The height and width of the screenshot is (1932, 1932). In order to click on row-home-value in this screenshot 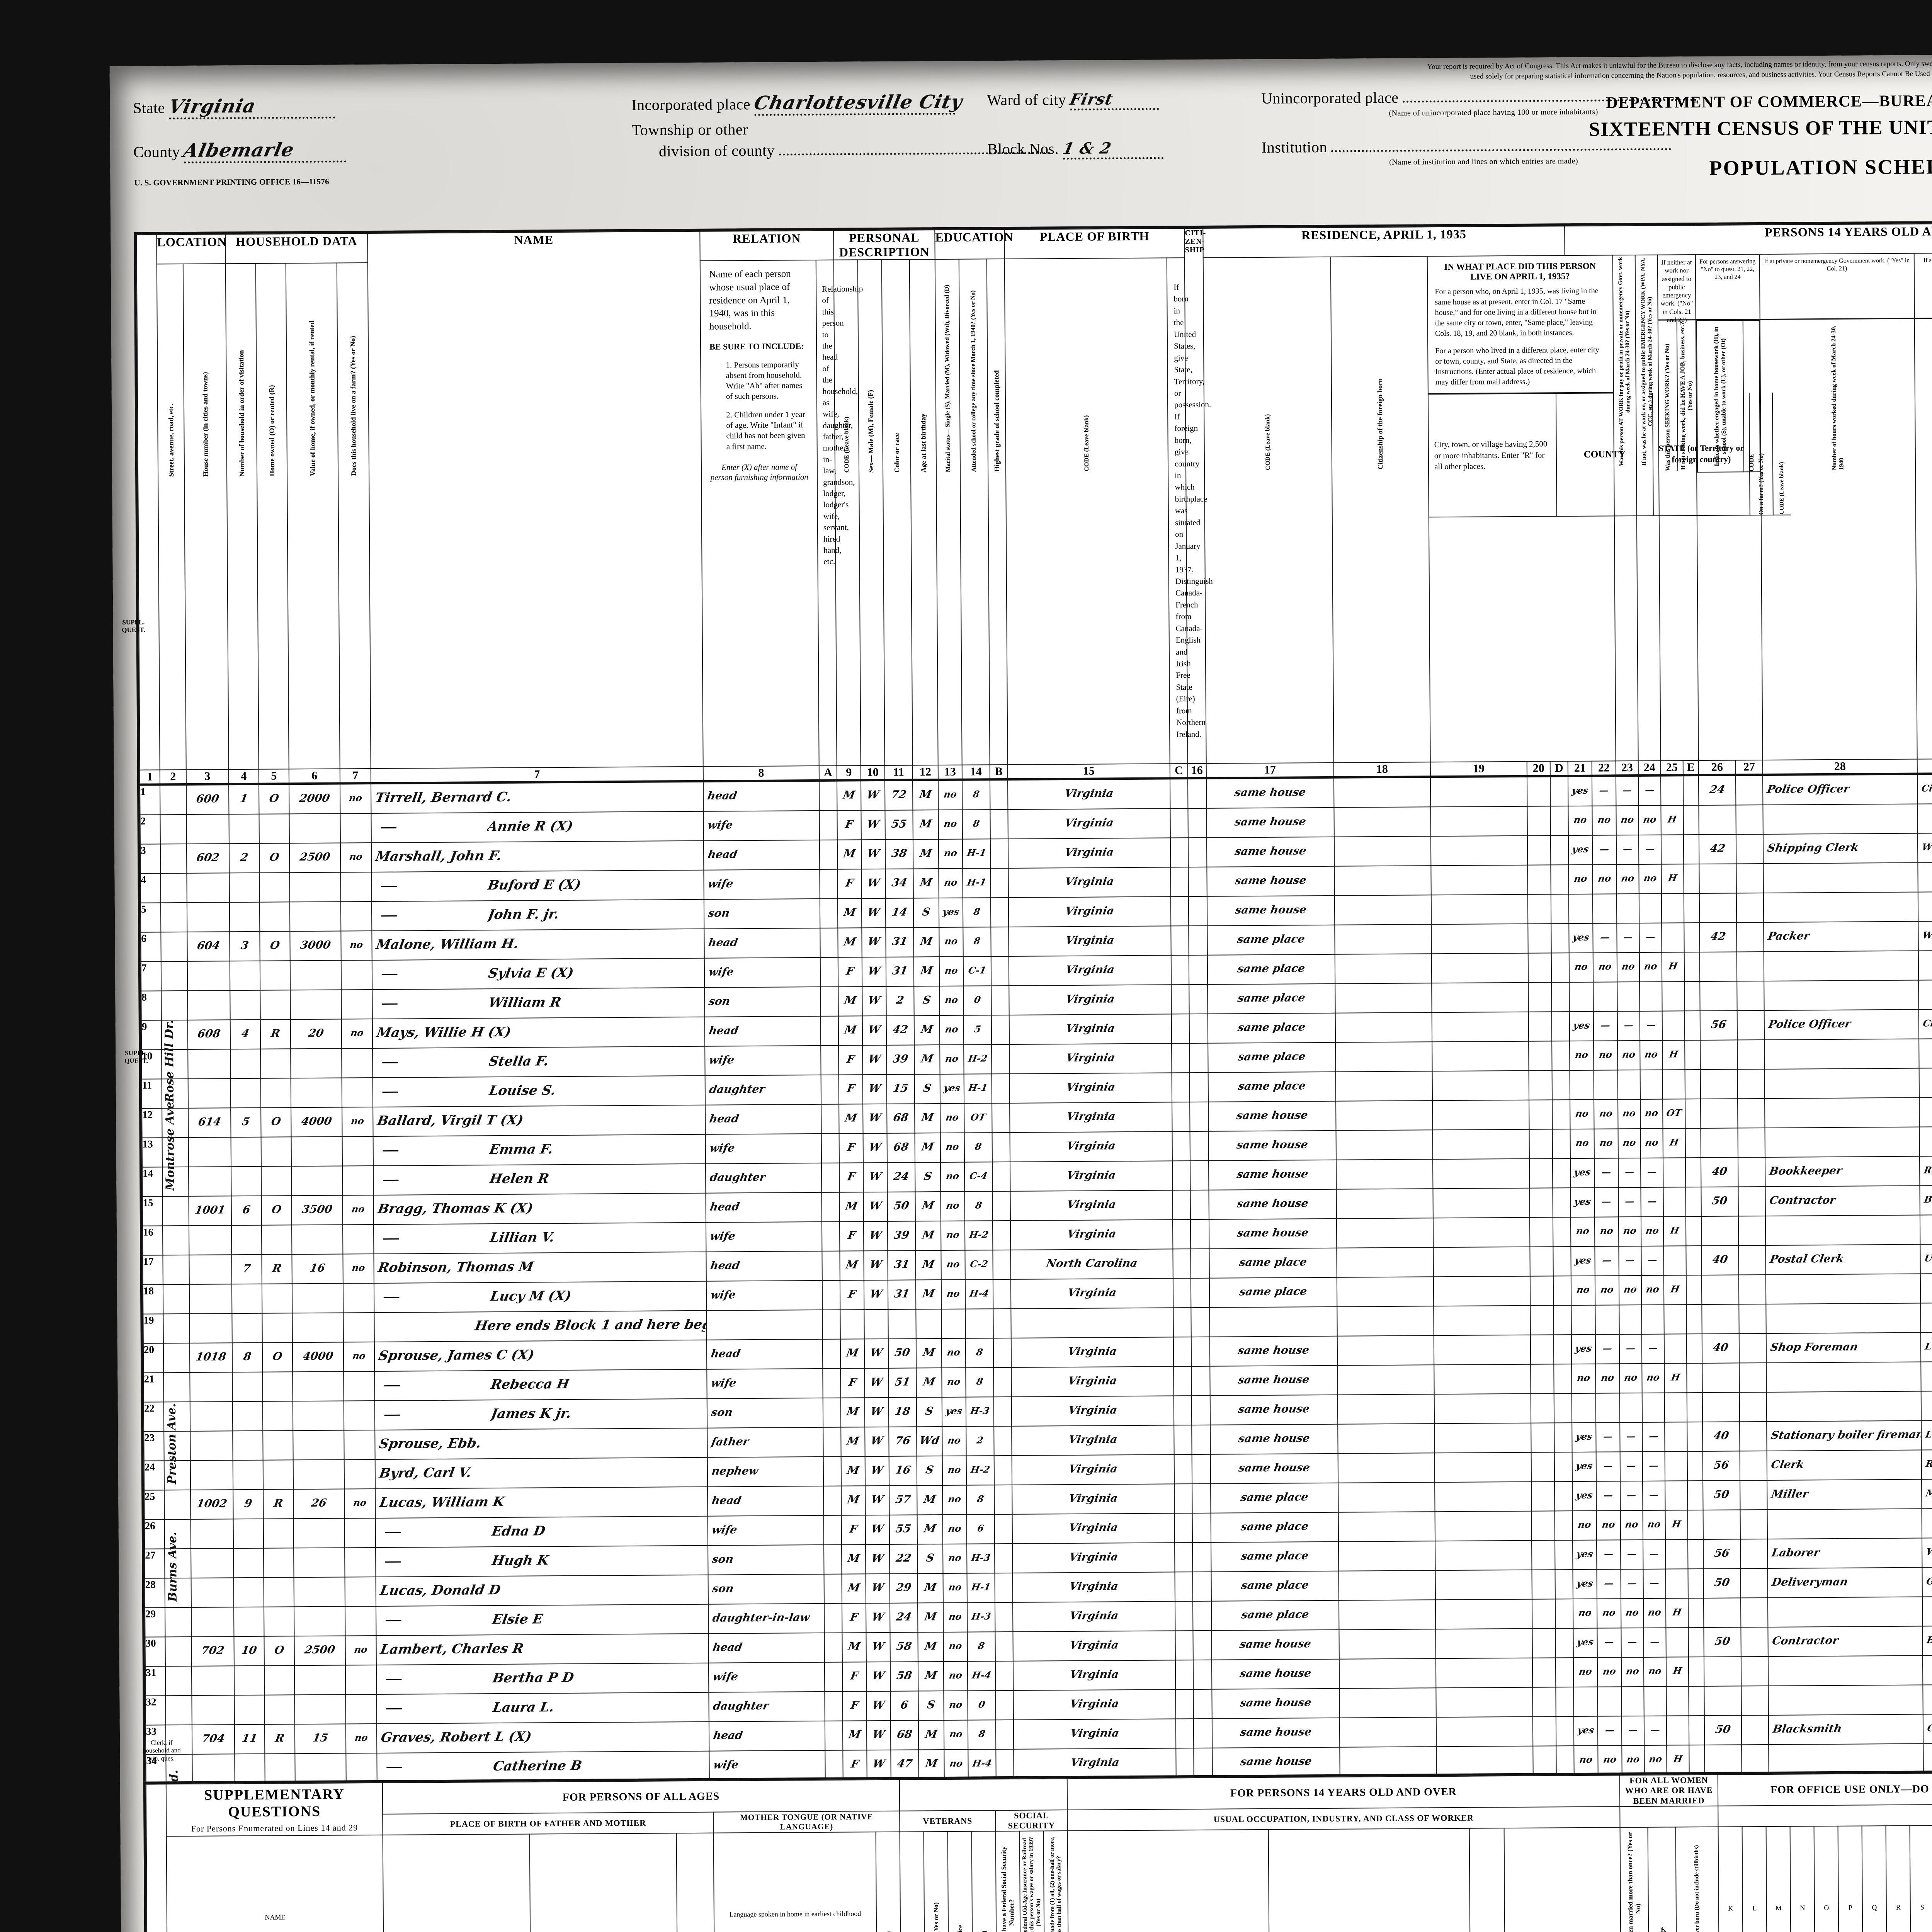, I will do `click(317, 1240)`.